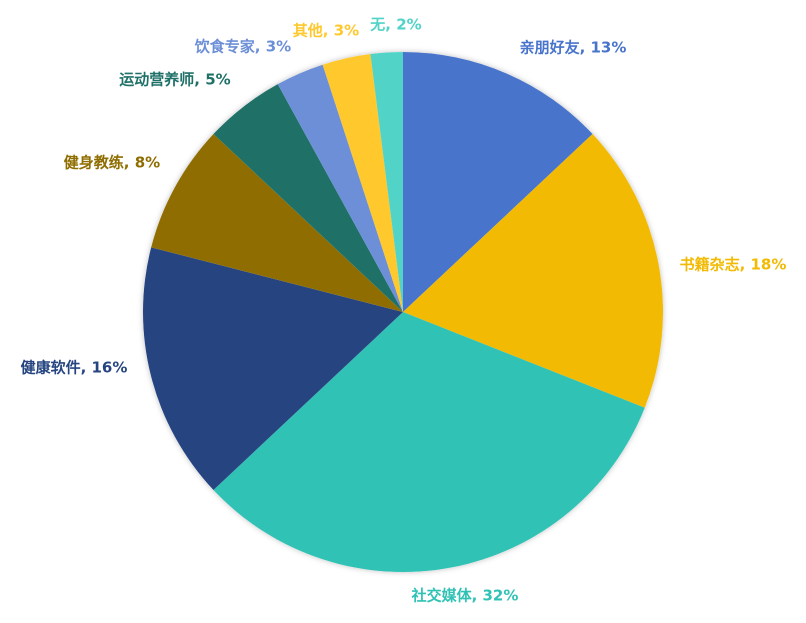 This screenshot has width=806, height=623. I want to click on data-label: 健身教练, 8%, so click(112, 163).